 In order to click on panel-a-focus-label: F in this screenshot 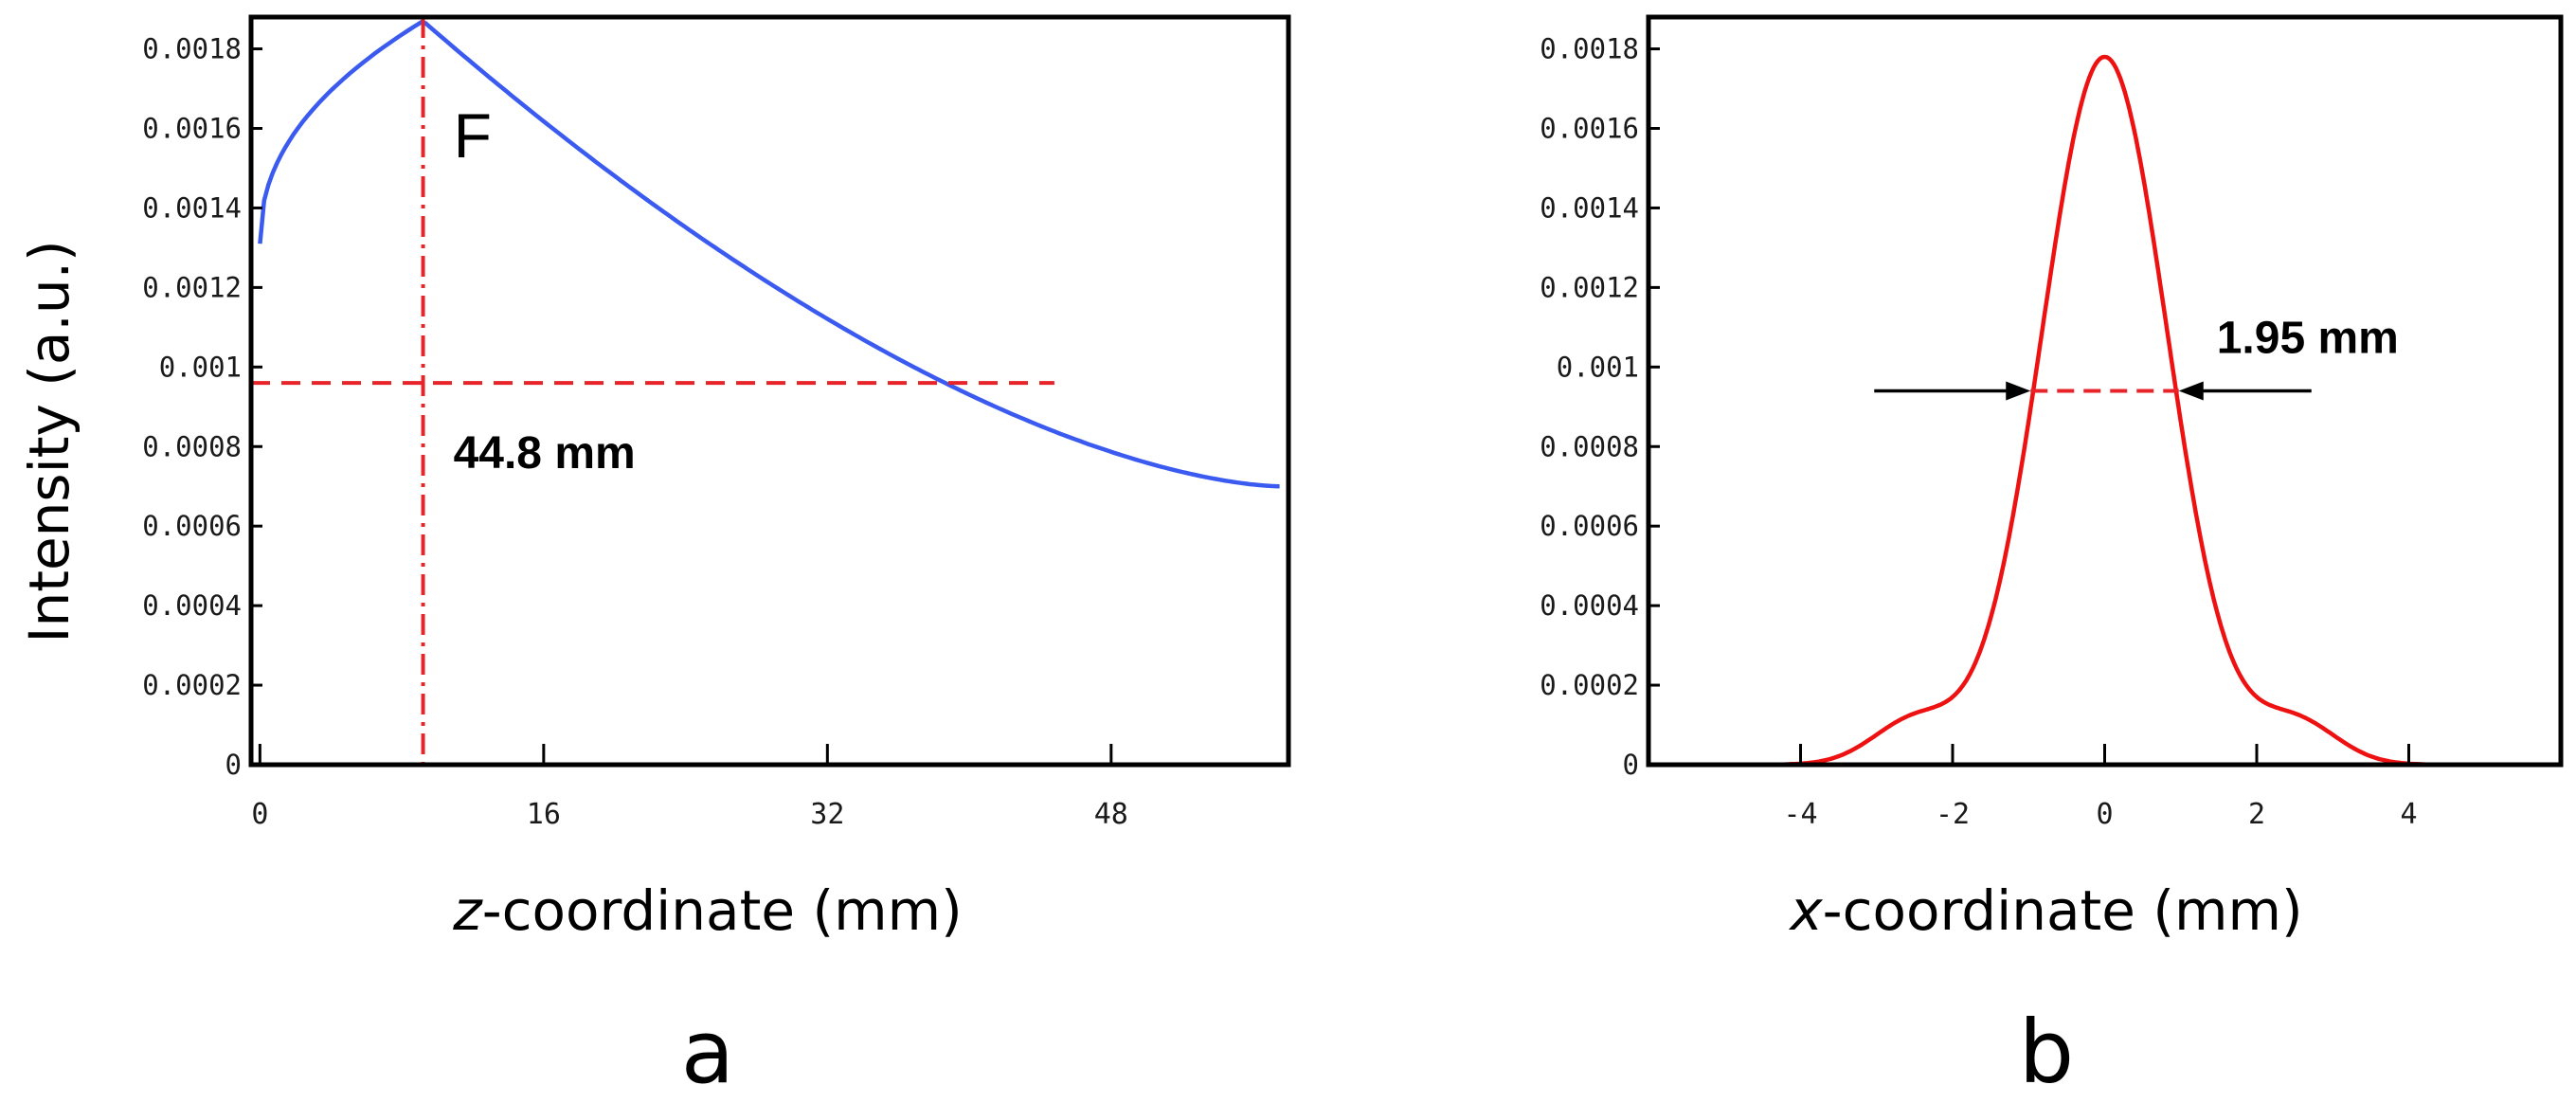, I will do `click(473, 135)`.